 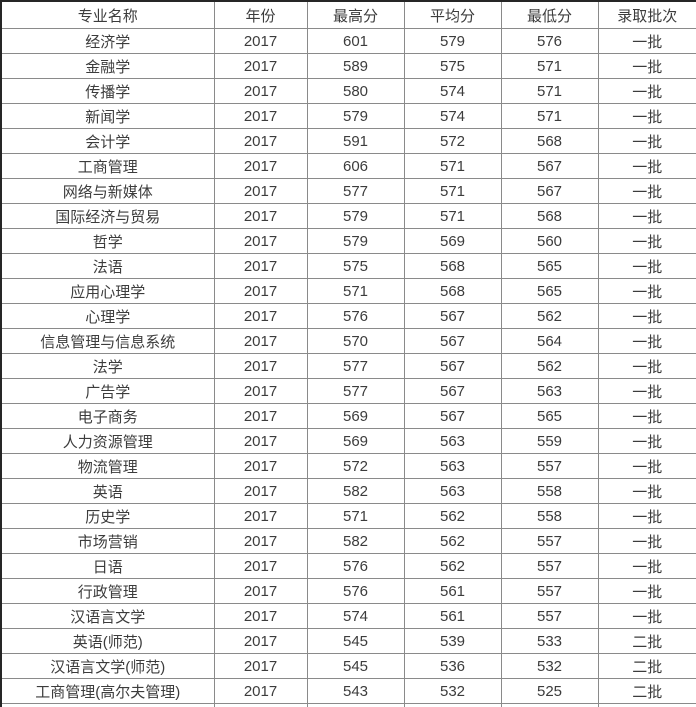 What do you see at coordinates (107, 191) in the screenshot?
I see `table-cell: 网络与新媒体` at bounding box center [107, 191].